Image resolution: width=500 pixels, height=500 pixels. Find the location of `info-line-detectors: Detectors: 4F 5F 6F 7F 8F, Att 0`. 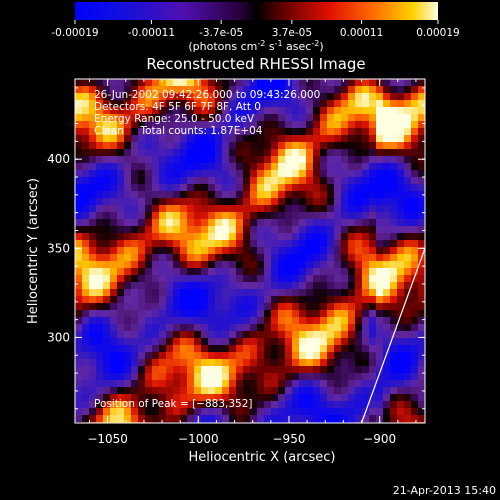

info-line-detectors: Detectors: 4F 5F 6F 7F 8F, Att 0 is located at coordinates (177, 107).